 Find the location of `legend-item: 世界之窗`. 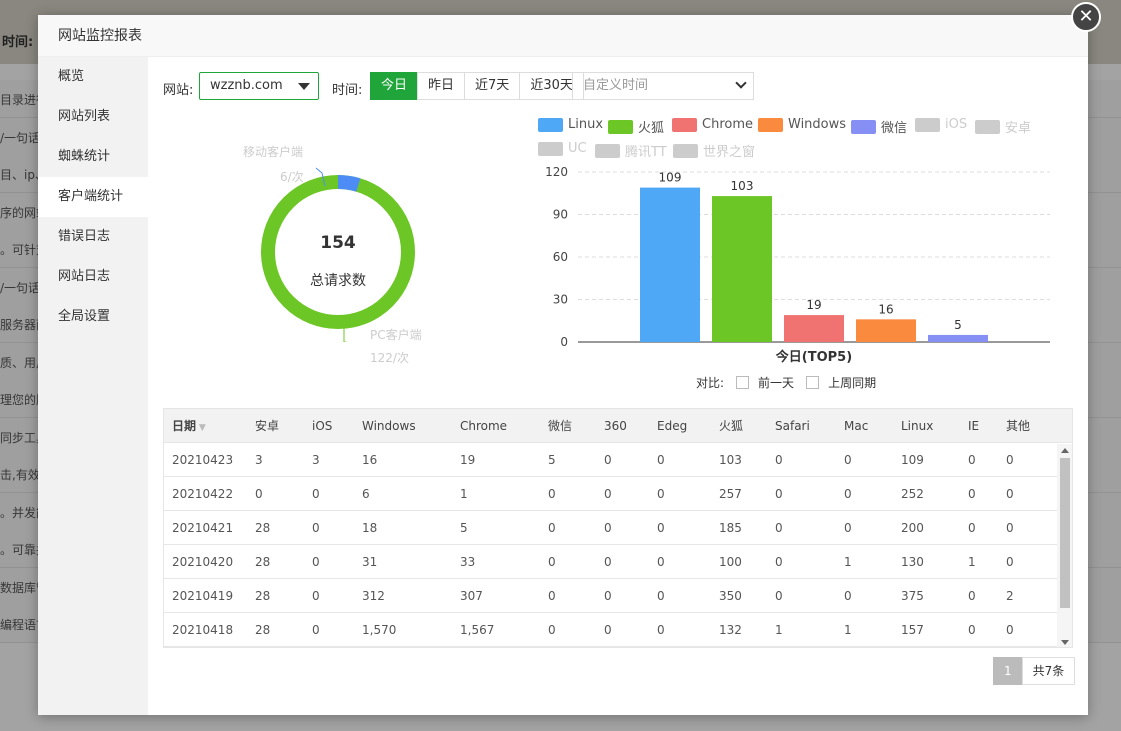

legend-item: 世界之窗 is located at coordinates (714, 150).